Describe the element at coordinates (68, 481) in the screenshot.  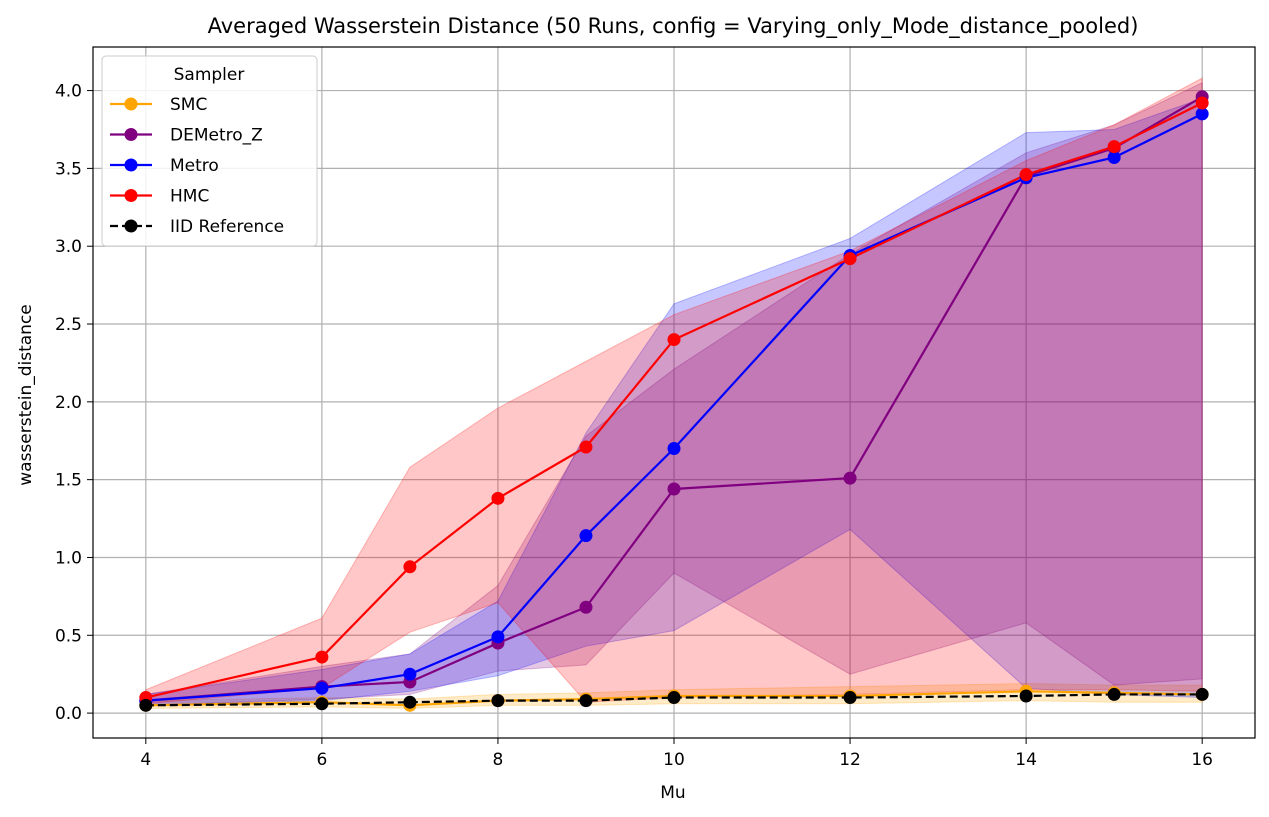
I see `y-tick-label: 1.5` at that location.